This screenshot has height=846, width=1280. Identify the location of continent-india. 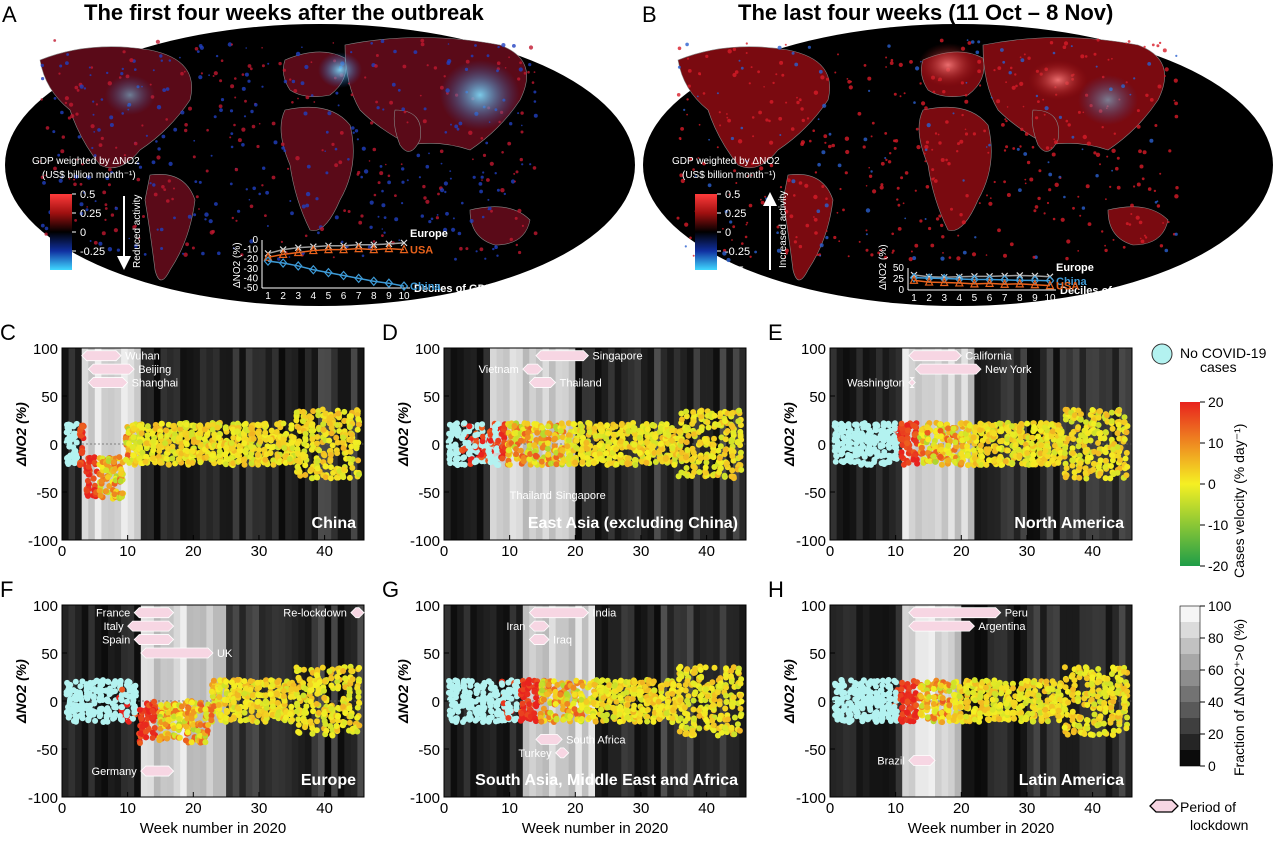
(1045, 130).